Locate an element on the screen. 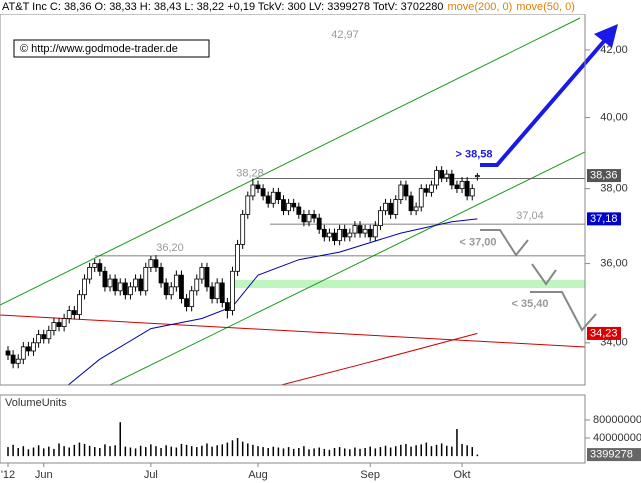 This screenshot has height=483, width=641. arrow-head is located at coordinates (606, 36).